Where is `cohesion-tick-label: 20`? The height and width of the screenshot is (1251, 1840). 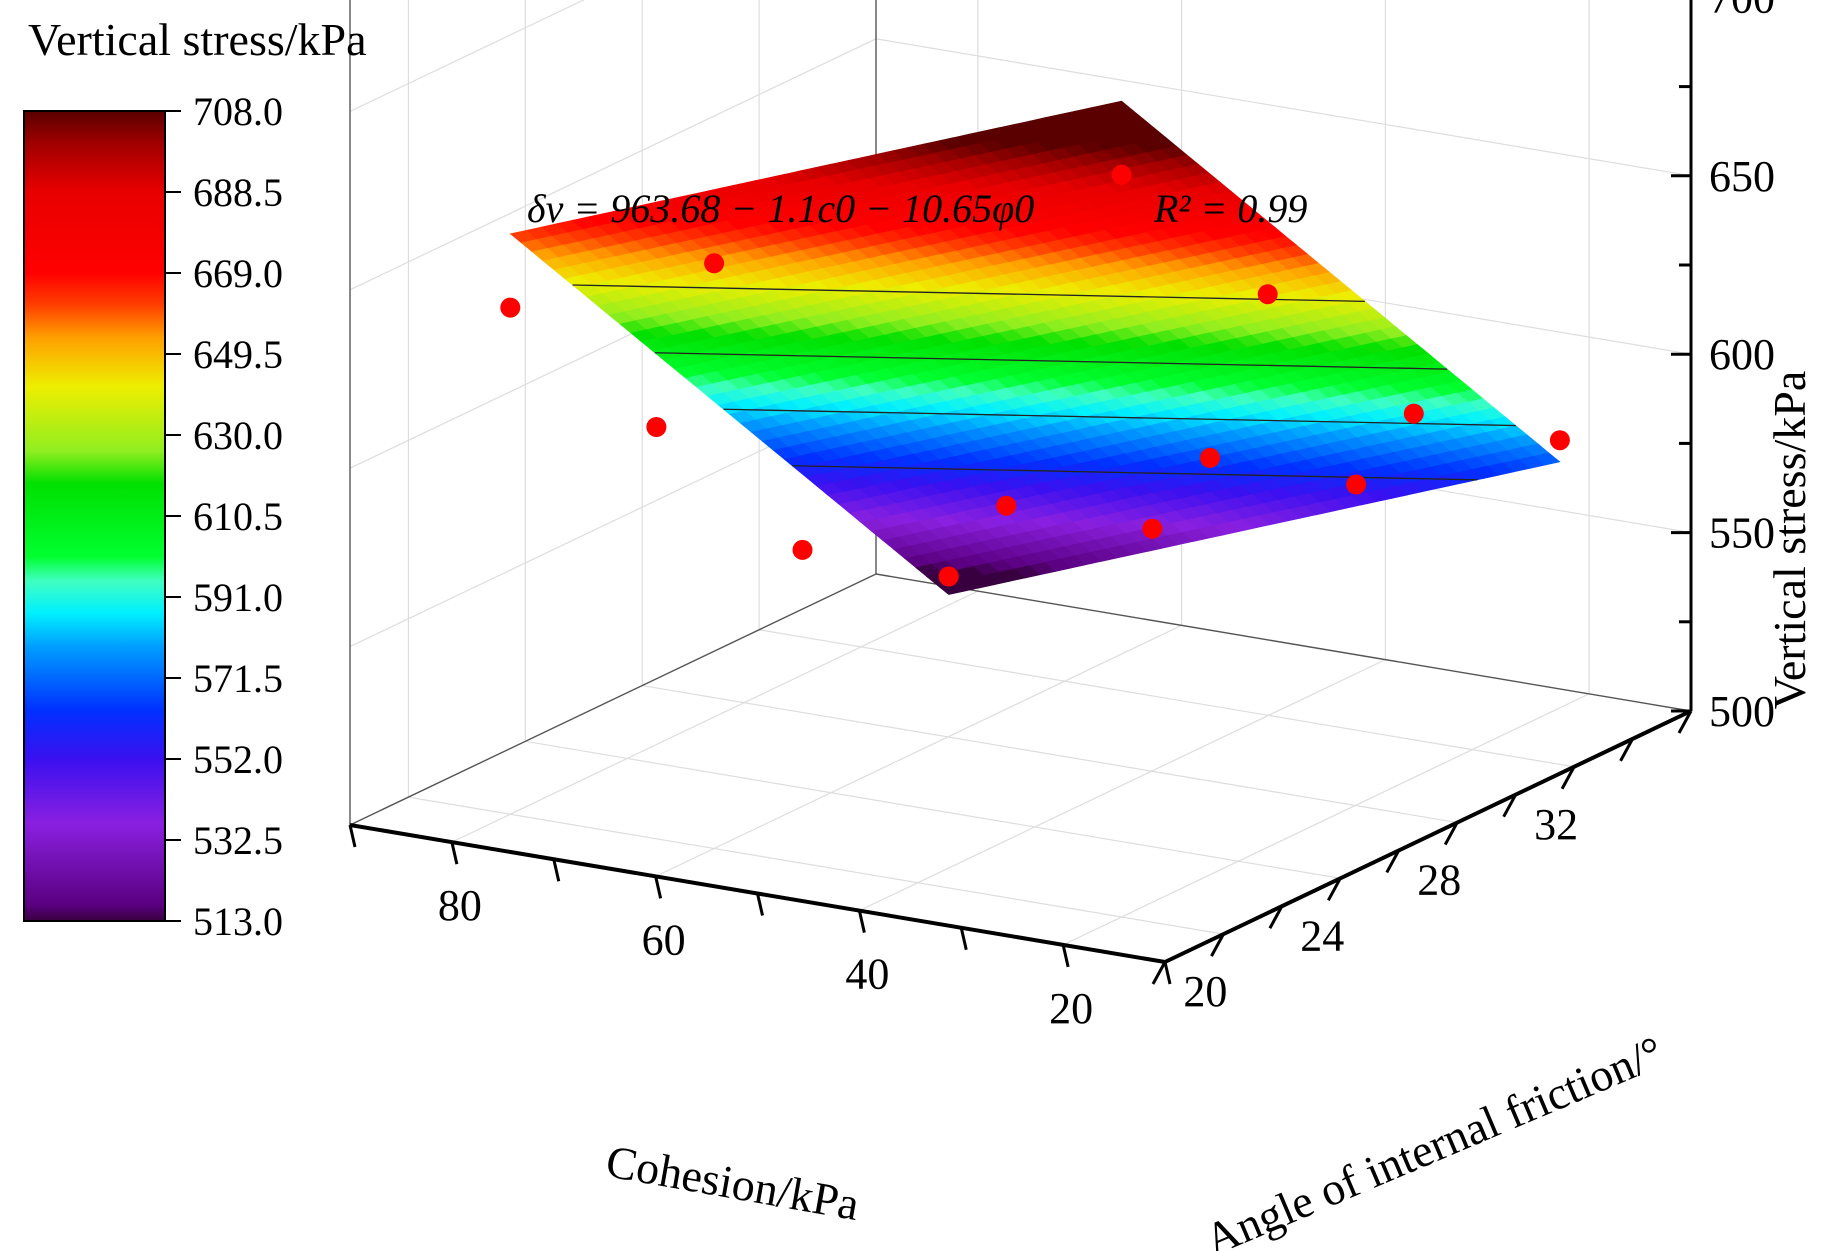
cohesion-tick-label: 20 is located at coordinates (1071, 1008).